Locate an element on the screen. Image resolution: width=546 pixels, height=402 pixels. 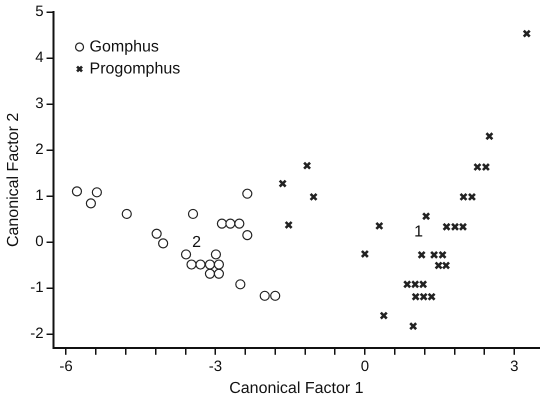
y-tick-label: 0 is located at coordinates (39, 241).